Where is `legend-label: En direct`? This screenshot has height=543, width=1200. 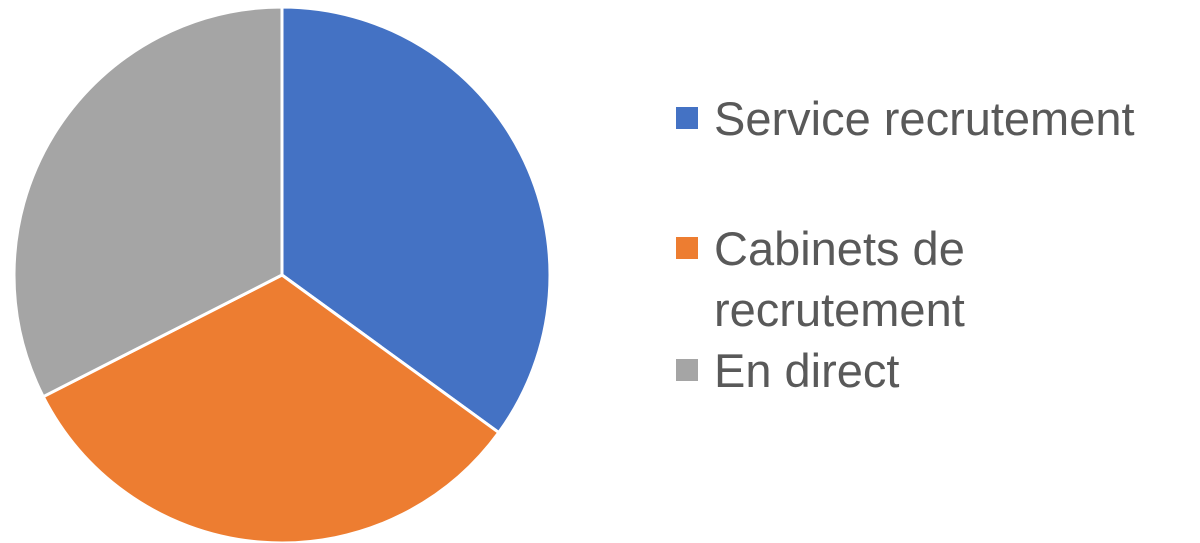 legend-label: En direct is located at coordinates (807, 370).